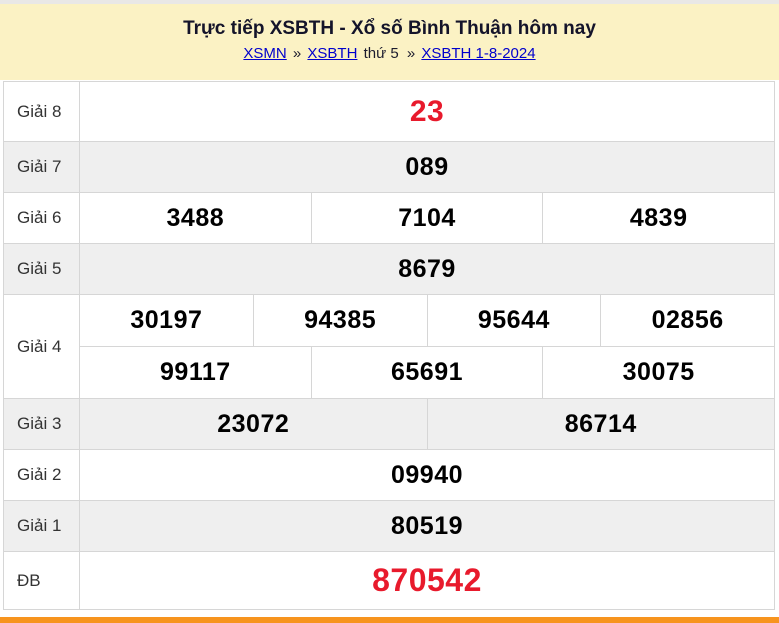 This screenshot has height=623, width=779. I want to click on prize-number: 8679, so click(427, 268).